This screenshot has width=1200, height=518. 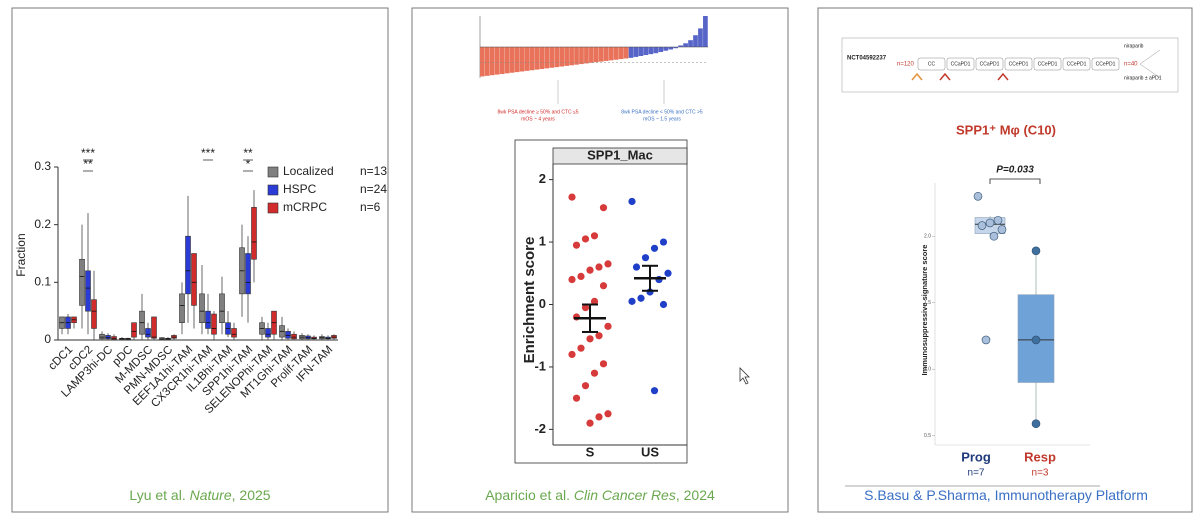 I want to click on annotation: 8wk PSA decline ≥ 50% and CTC ≤5, so click(x=537, y=112).